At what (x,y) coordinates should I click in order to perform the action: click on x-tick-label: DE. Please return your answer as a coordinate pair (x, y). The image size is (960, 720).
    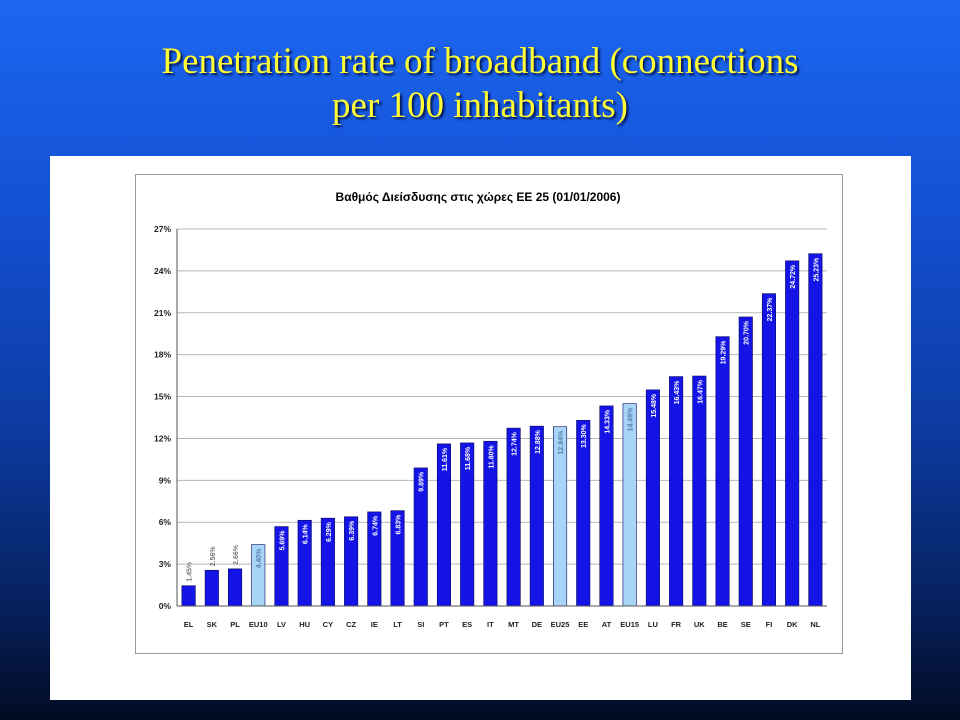
    Looking at the image, I should click on (537, 624).